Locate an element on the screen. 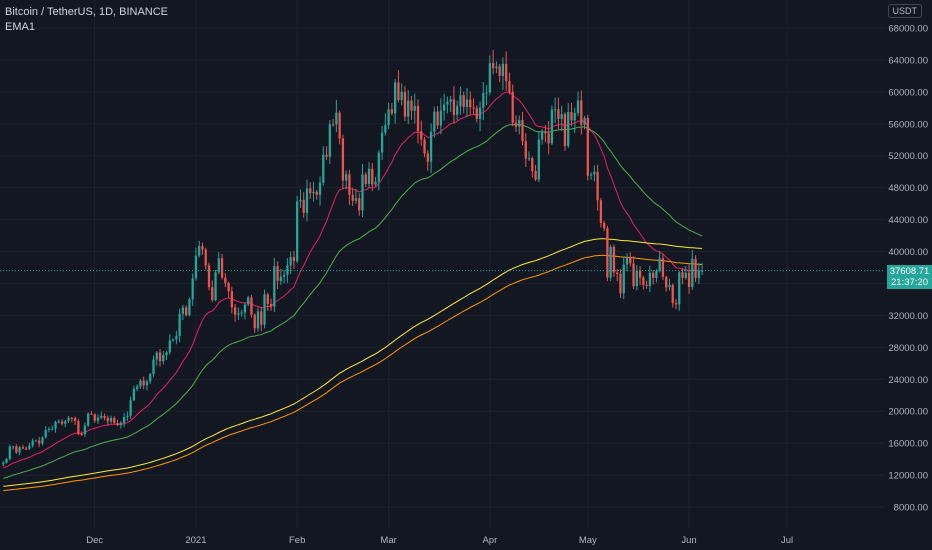 This screenshot has width=932, height=550. symbol-title: Bitcoin / TetherUS, 1D, BINANCE is located at coordinates (87, 12).